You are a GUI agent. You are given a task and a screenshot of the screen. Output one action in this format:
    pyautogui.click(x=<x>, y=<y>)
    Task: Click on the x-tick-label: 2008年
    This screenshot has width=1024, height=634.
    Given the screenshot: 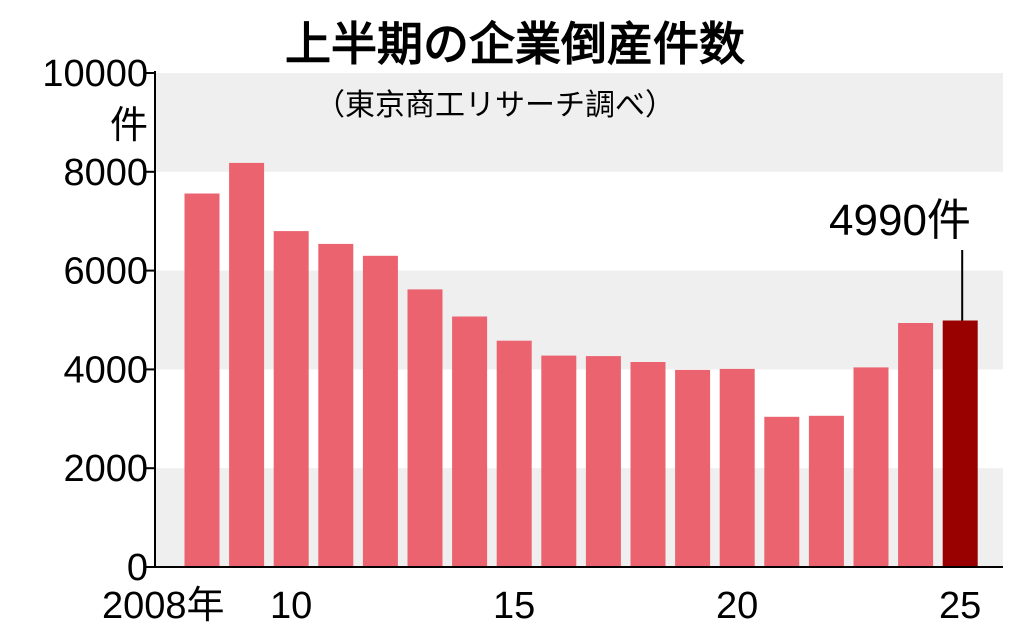 What is the action you would take?
    pyautogui.click(x=163, y=606)
    